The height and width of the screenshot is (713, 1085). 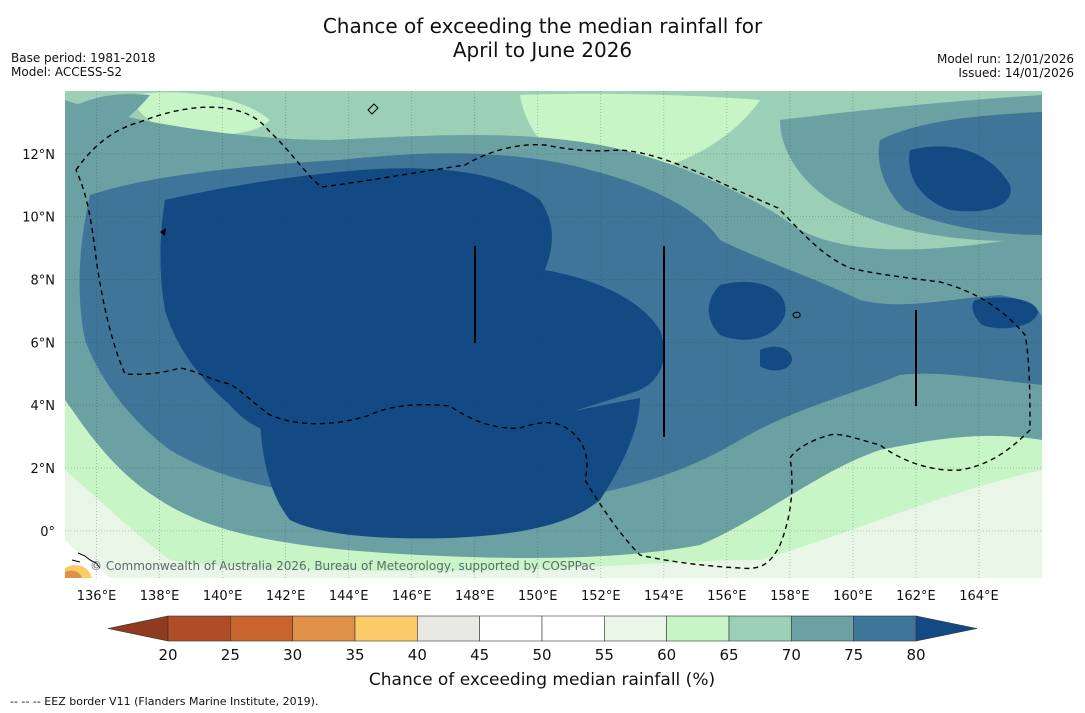 What do you see at coordinates (73, 574) in the screenshot?
I see `field-under-30-patch` at bounding box center [73, 574].